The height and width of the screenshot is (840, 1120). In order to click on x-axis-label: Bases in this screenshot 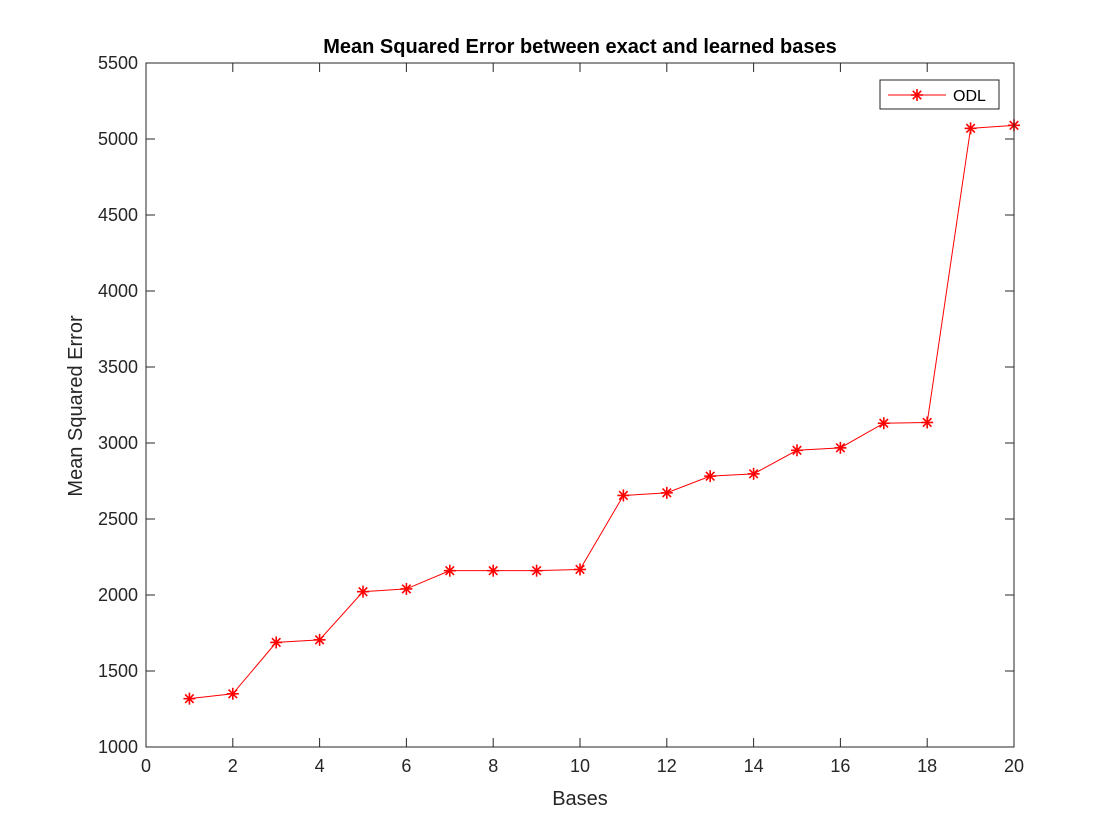, I will do `click(580, 799)`.